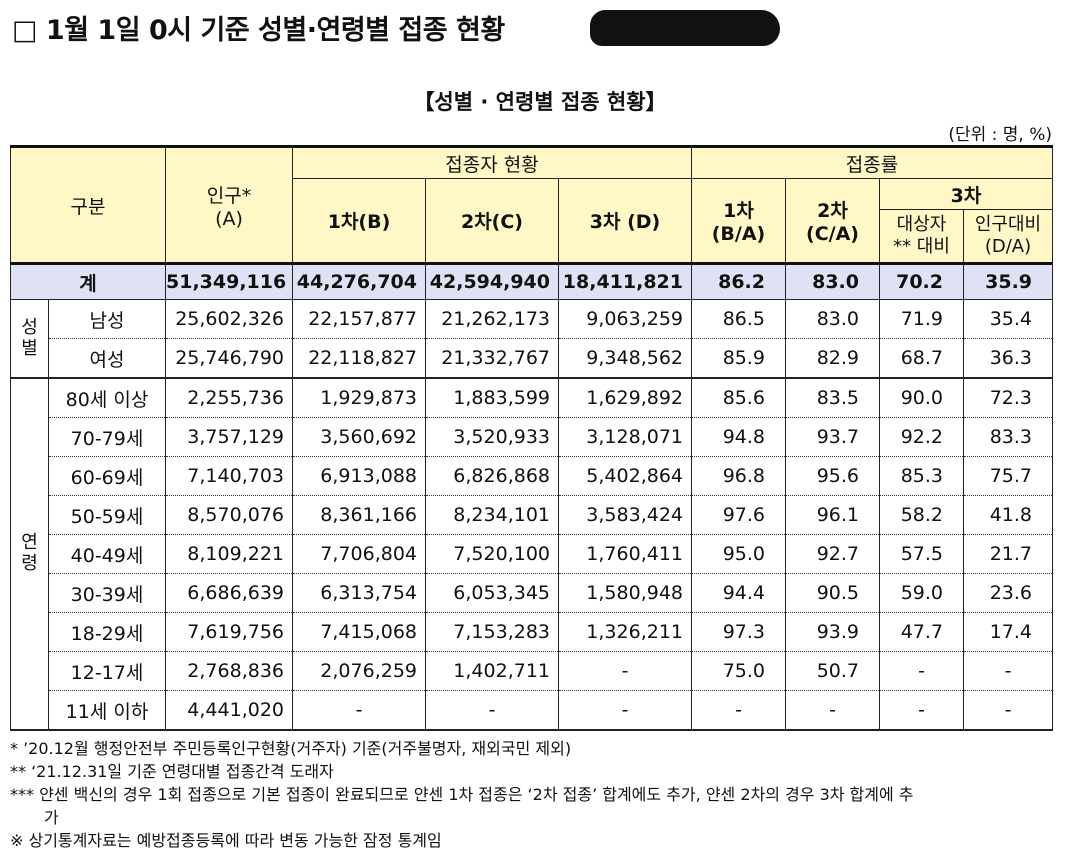  Describe the element at coordinates (738, 515) in the screenshot. I see `cell-rate1: 97.6` at that location.